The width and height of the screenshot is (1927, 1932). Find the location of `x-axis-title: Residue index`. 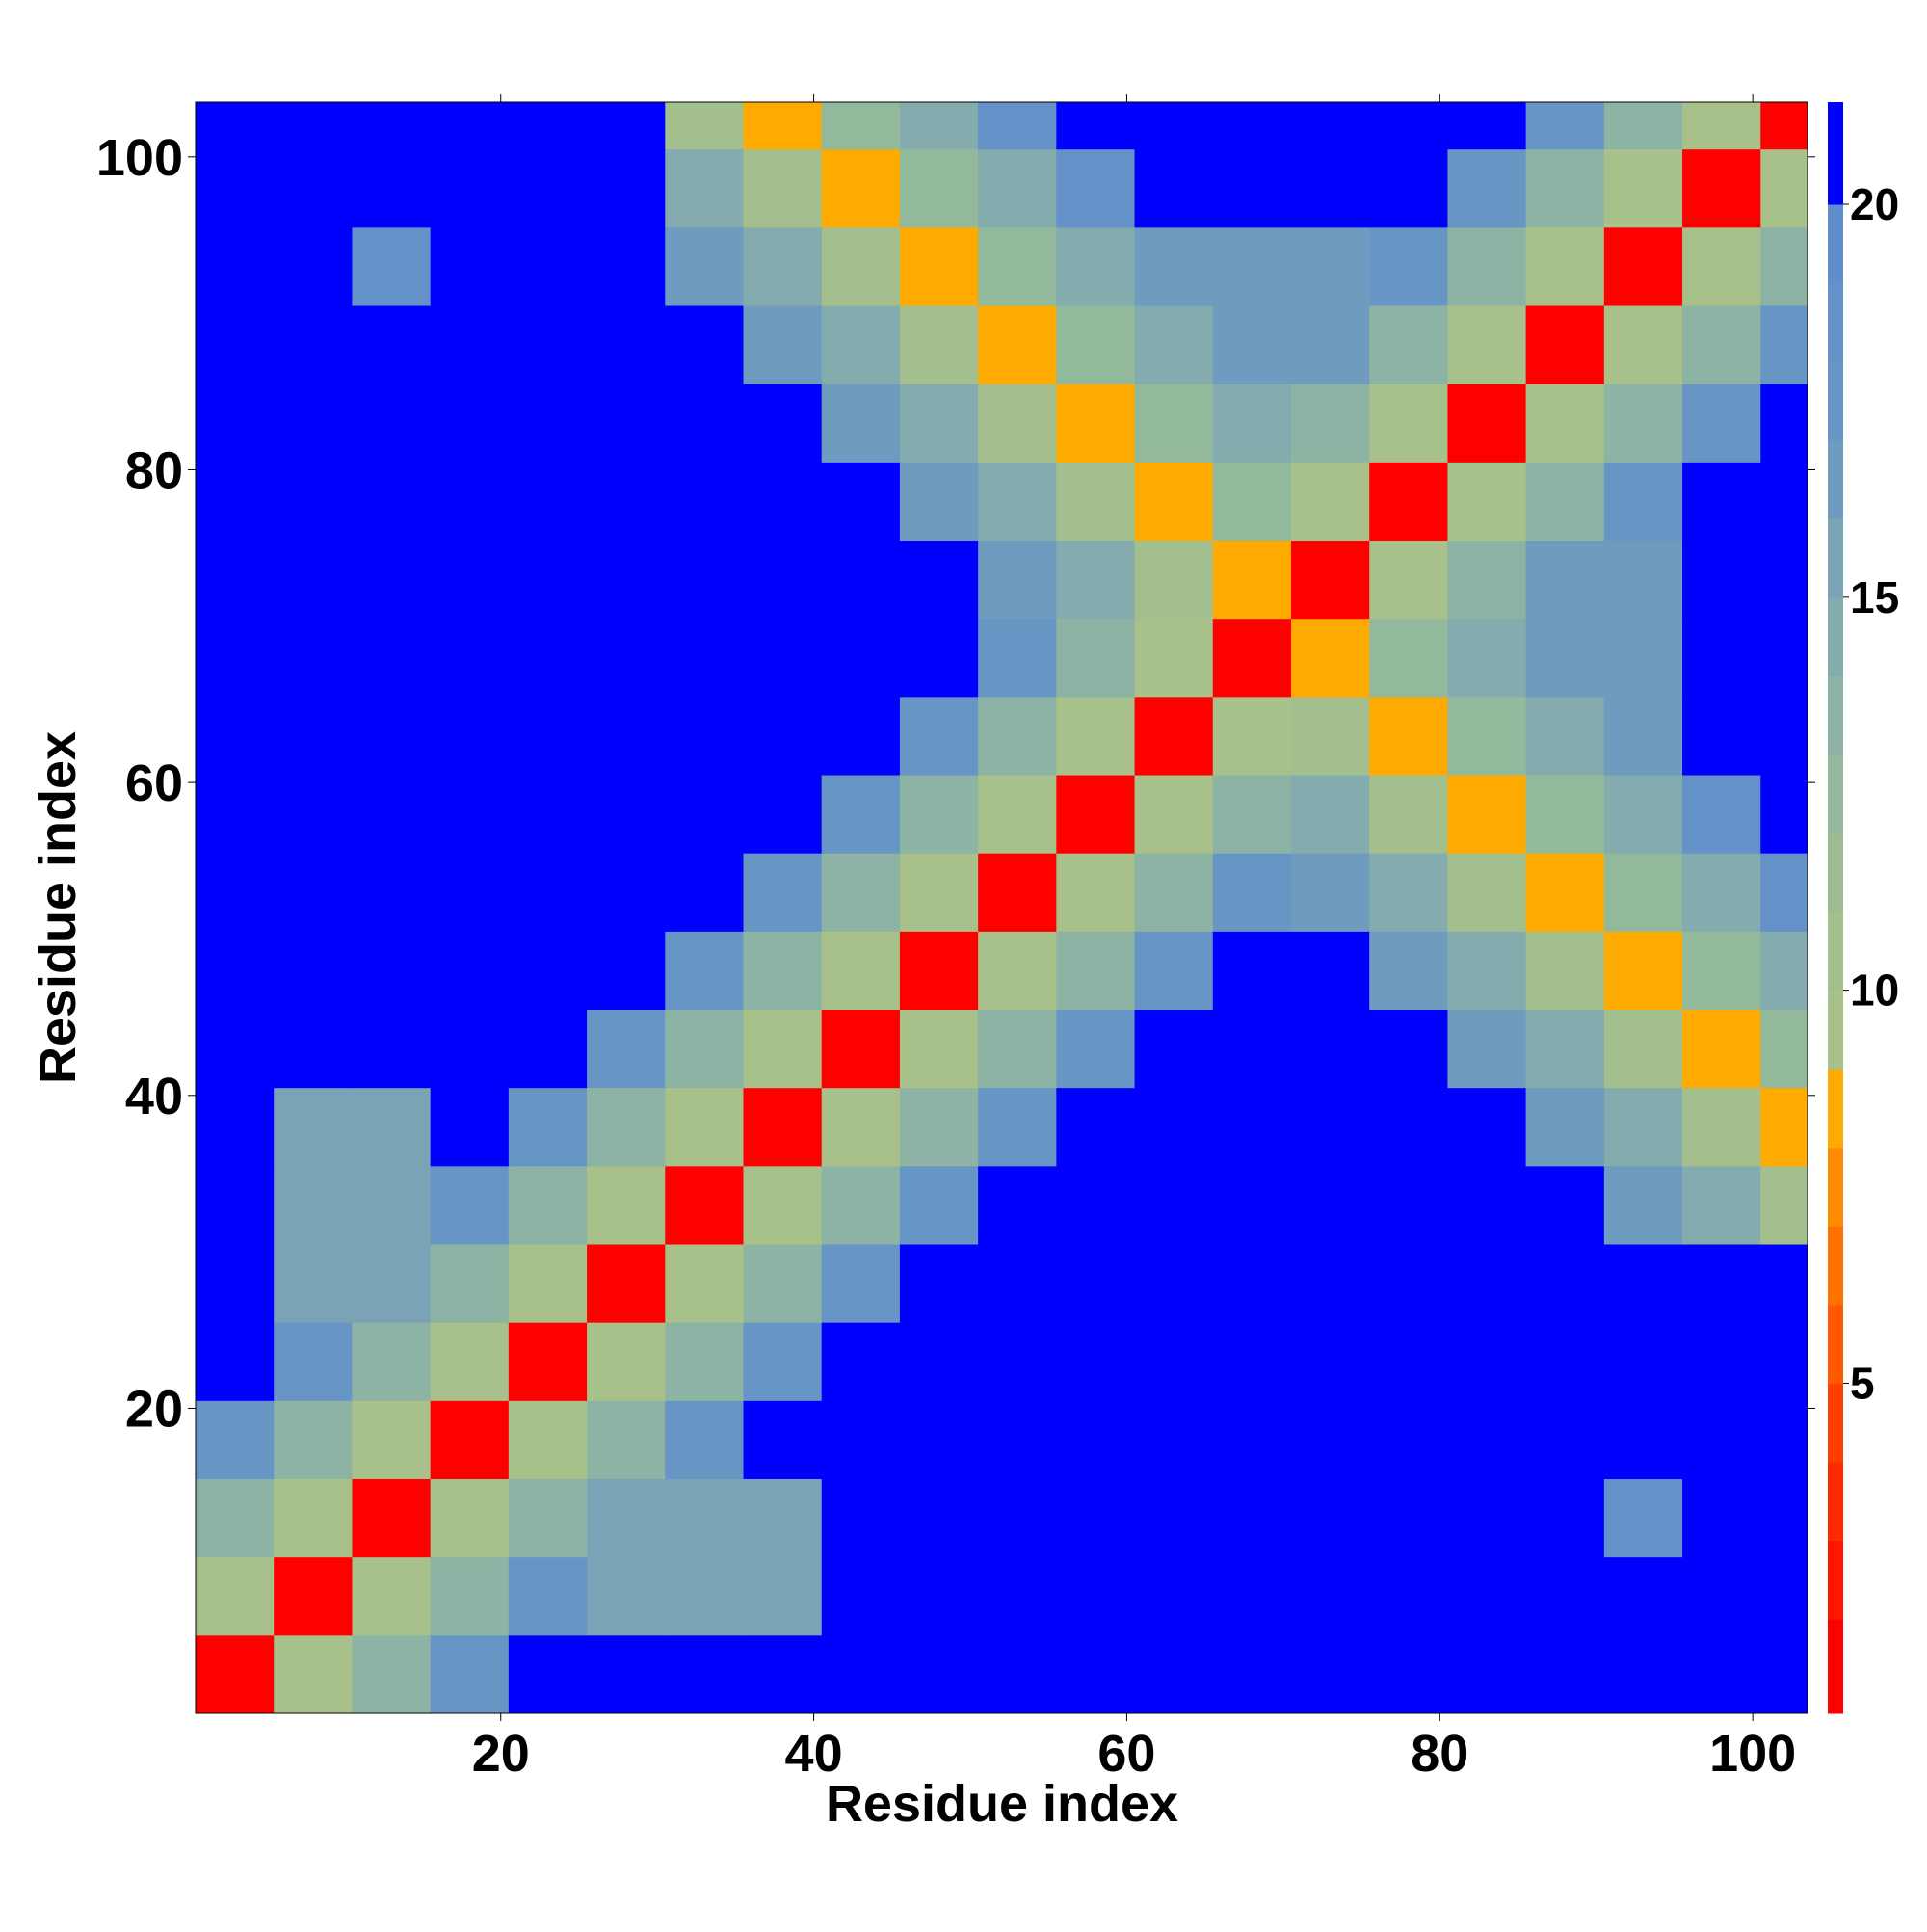

x-axis-title: Residue index is located at coordinates (1002, 1804).